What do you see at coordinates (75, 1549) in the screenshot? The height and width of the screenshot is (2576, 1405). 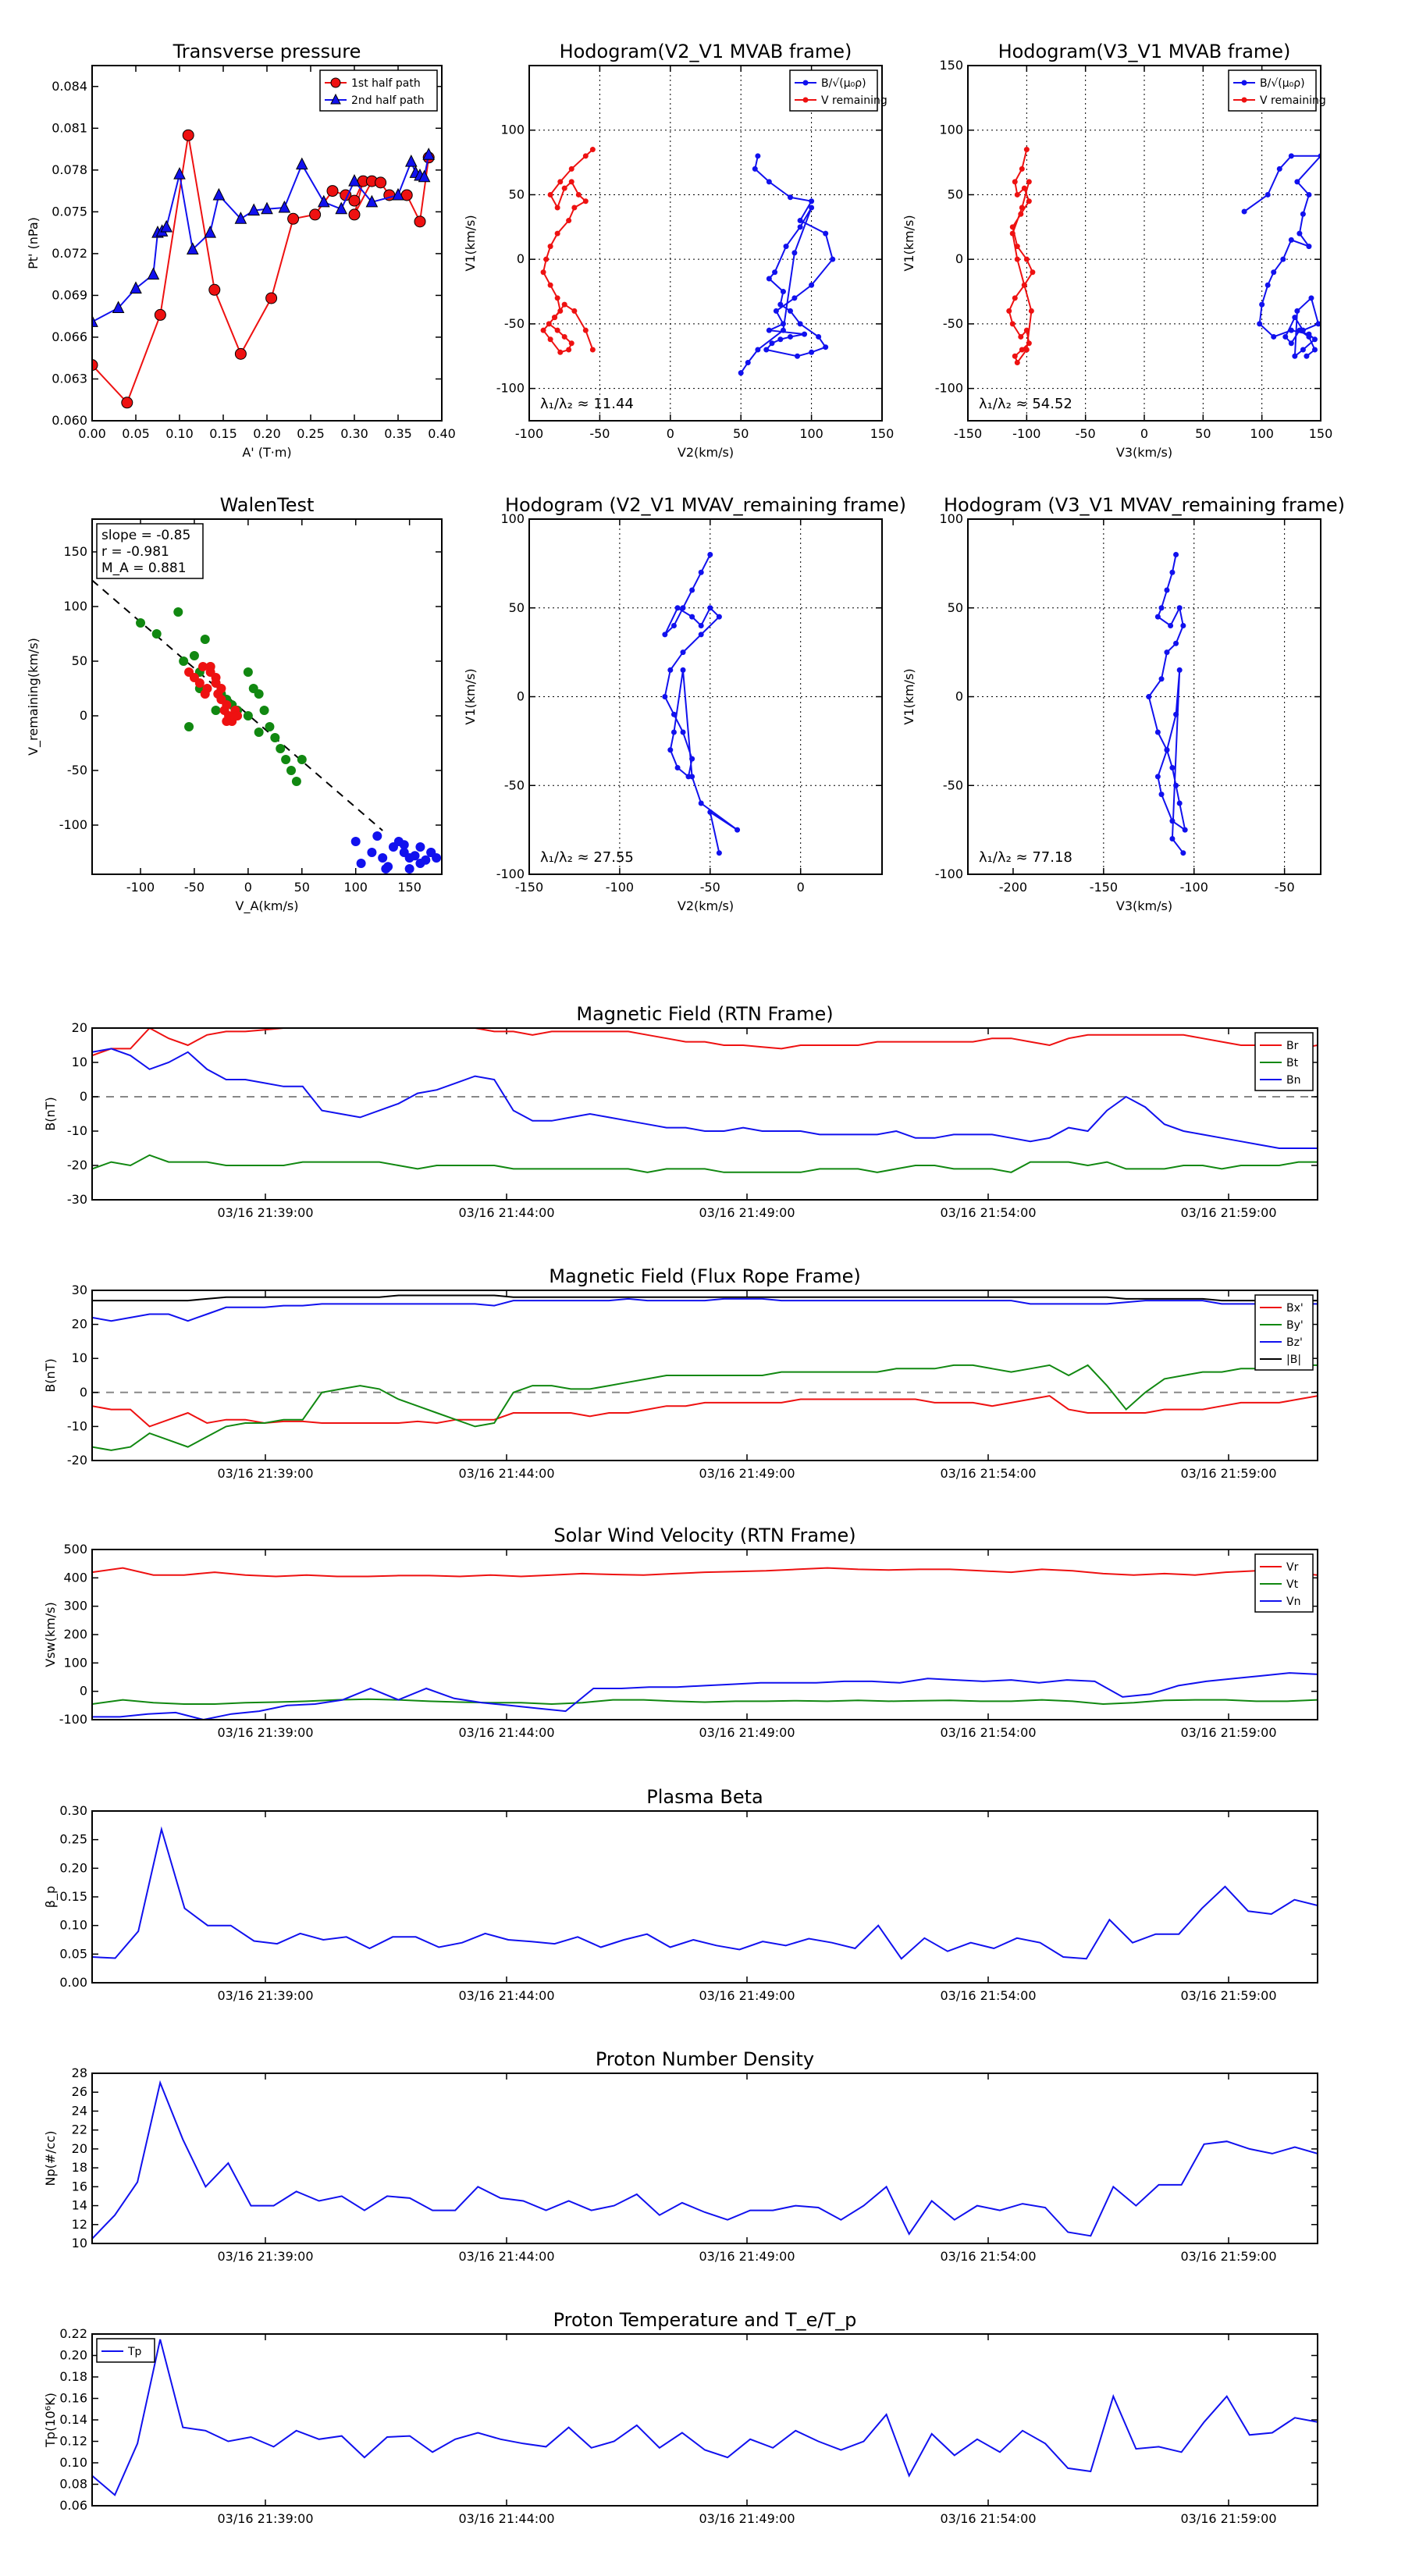 I see `y-tick-label: 500` at bounding box center [75, 1549].